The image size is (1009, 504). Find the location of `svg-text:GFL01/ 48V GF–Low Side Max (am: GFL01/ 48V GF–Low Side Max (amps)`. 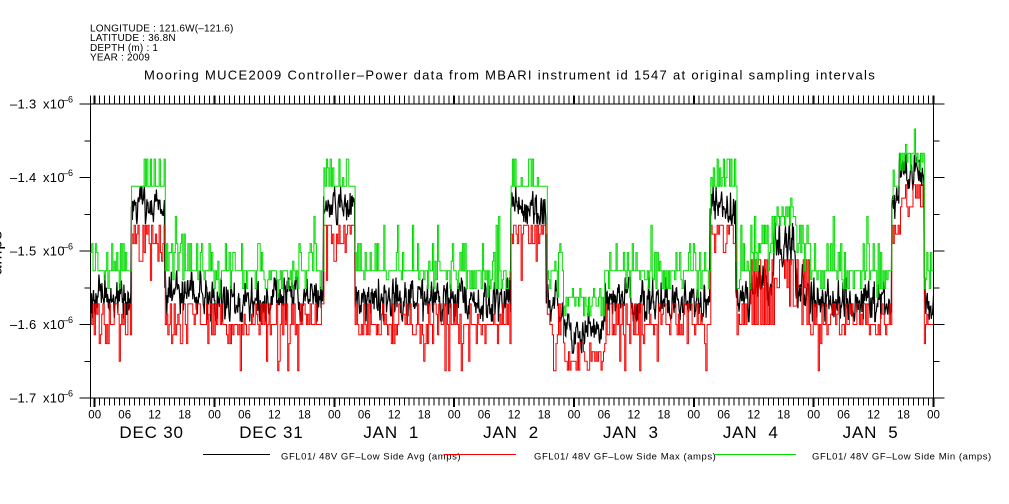

svg-text:GFL01/ 48V GF–Low Side Max (am: GFL01/ 48V GF–Low Side Max (amps) is located at coordinates (625, 457).